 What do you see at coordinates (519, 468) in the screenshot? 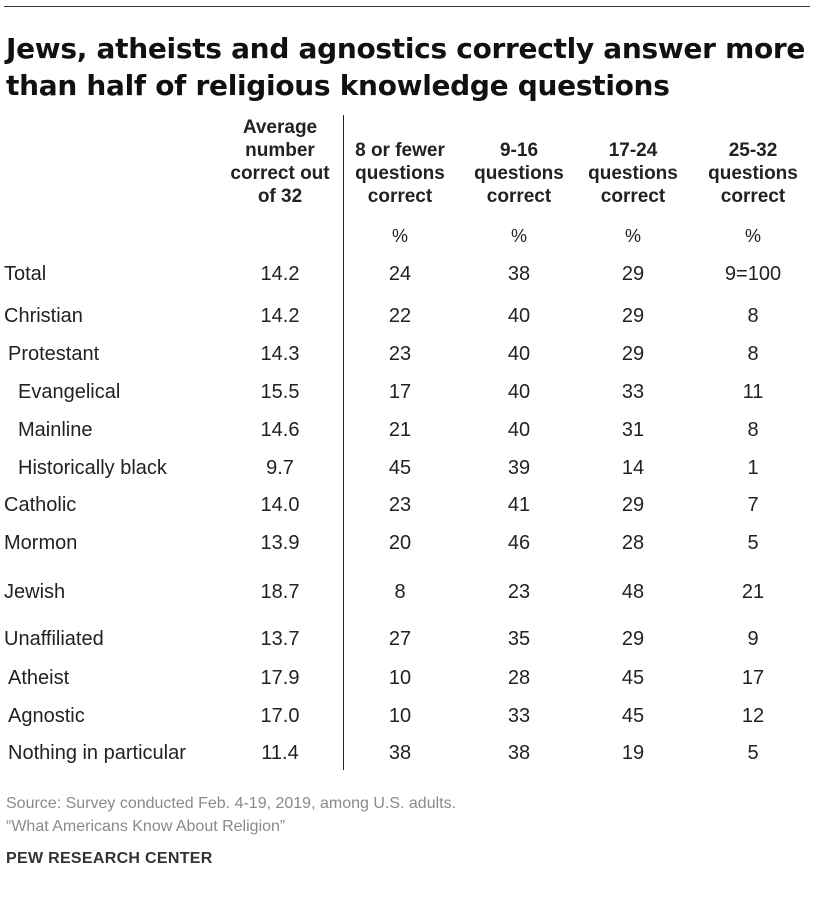
I see `table-cell: 39` at bounding box center [519, 468].